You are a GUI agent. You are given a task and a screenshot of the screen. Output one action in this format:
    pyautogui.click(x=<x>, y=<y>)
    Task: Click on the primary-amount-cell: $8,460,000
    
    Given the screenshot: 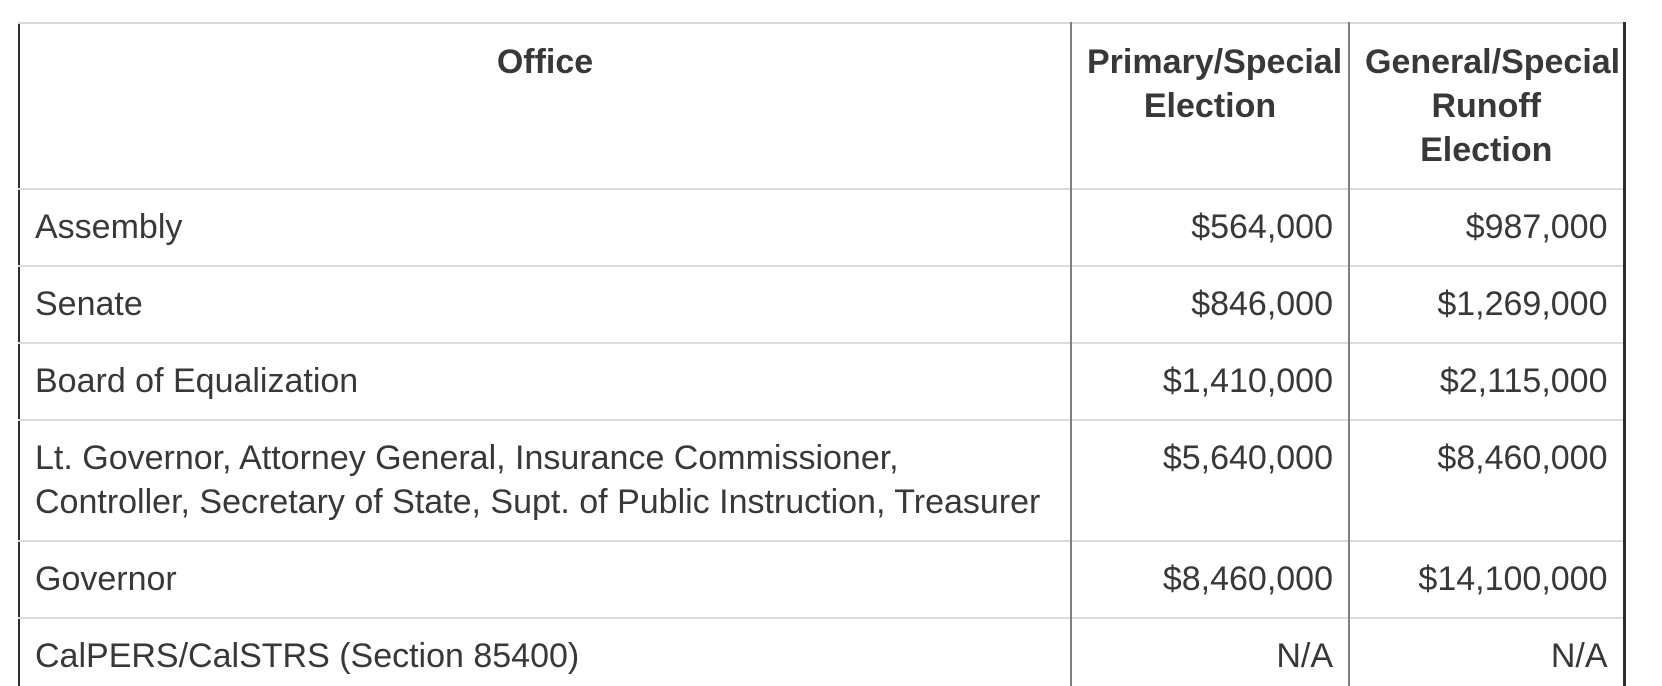 What is the action you would take?
    pyautogui.click(x=1209, y=579)
    